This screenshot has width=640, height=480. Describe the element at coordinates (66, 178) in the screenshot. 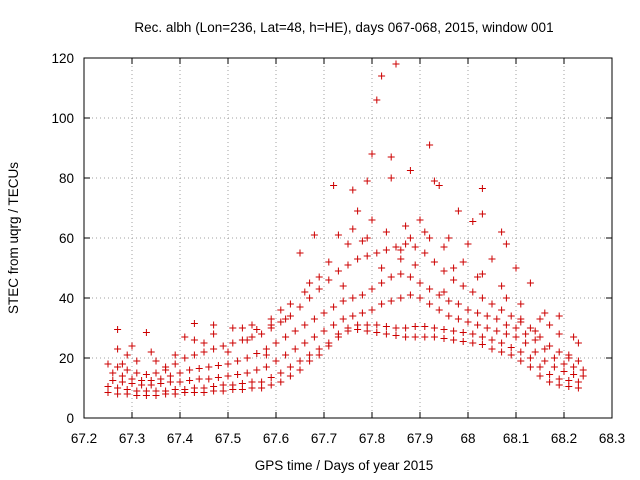

I see `y-tick-label: 80` at that location.